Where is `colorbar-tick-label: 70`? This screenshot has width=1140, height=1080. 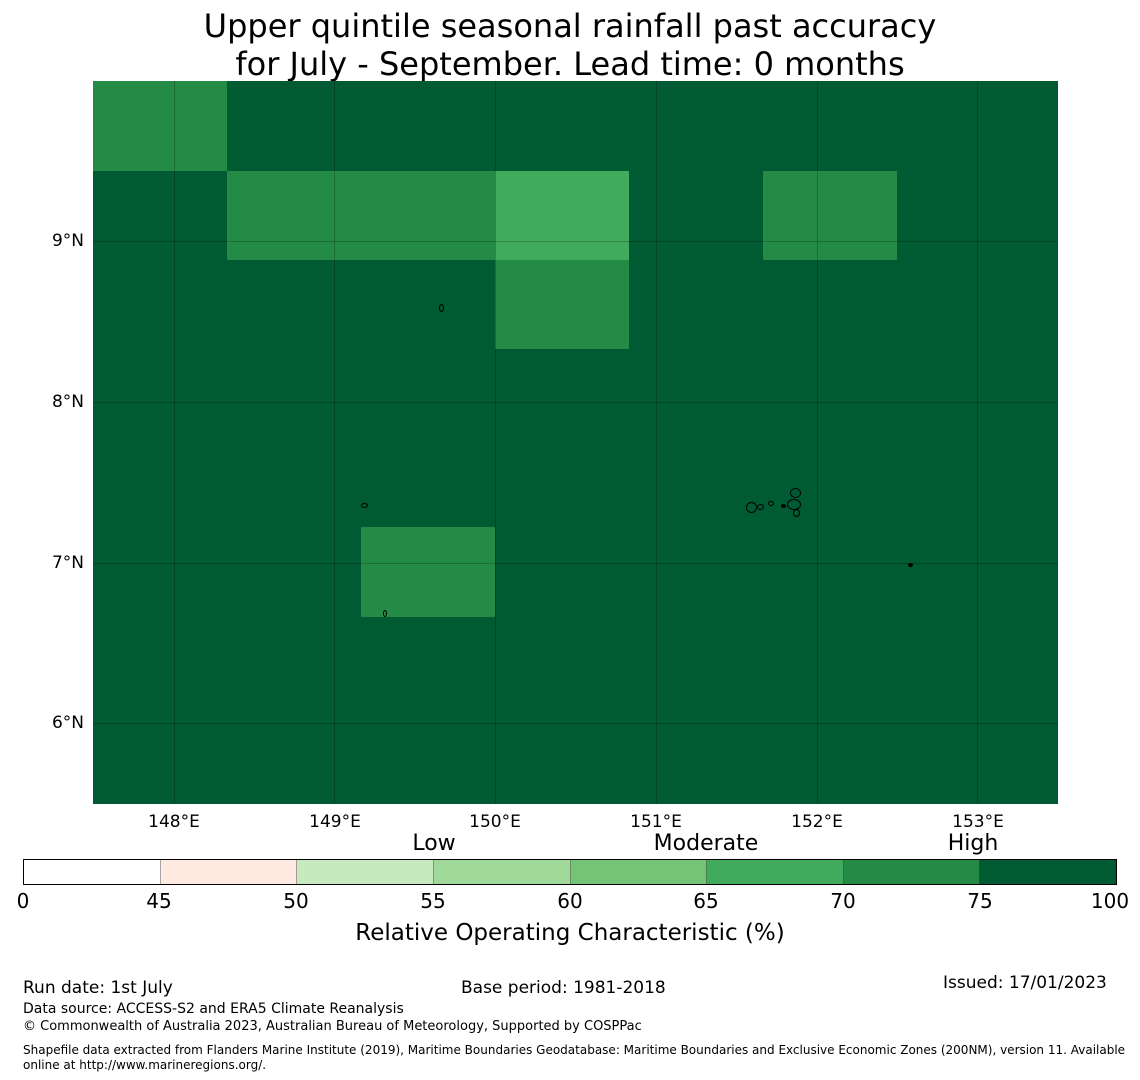 colorbar-tick-label: 70 is located at coordinates (843, 901).